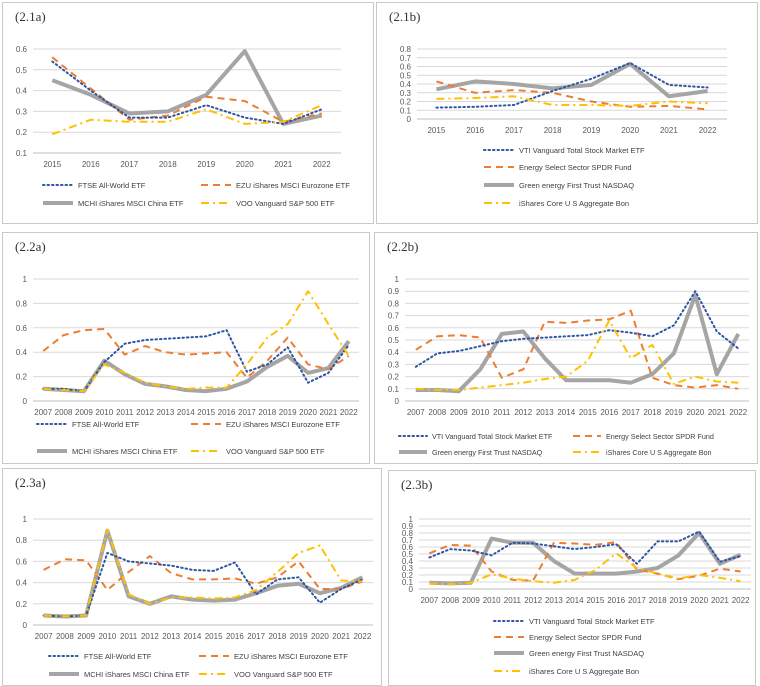  What do you see at coordinates (131, 203) in the screenshot?
I see `legend-label: MCHI iShares MSCI China ETF` at bounding box center [131, 203].